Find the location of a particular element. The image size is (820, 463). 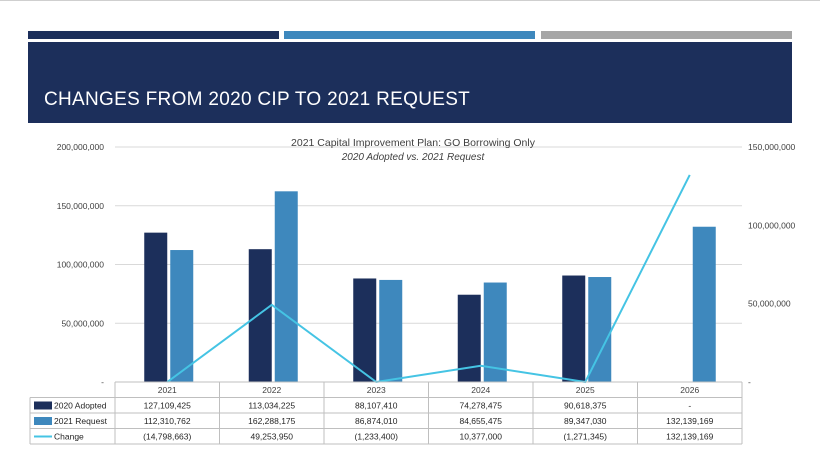

legend-label: Change is located at coordinates (69, 437).